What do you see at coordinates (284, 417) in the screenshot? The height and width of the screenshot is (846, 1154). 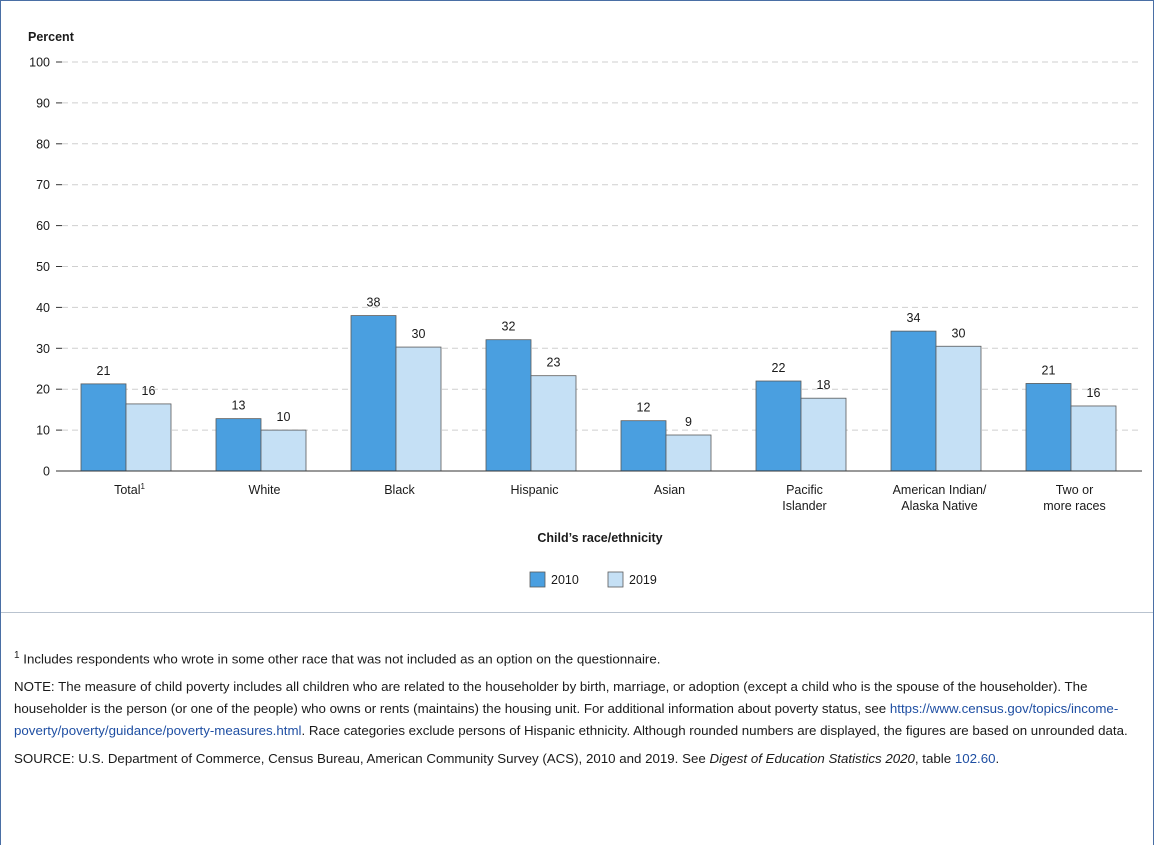 I see `bar-value-label: 10` at bounding box center [284, 417].